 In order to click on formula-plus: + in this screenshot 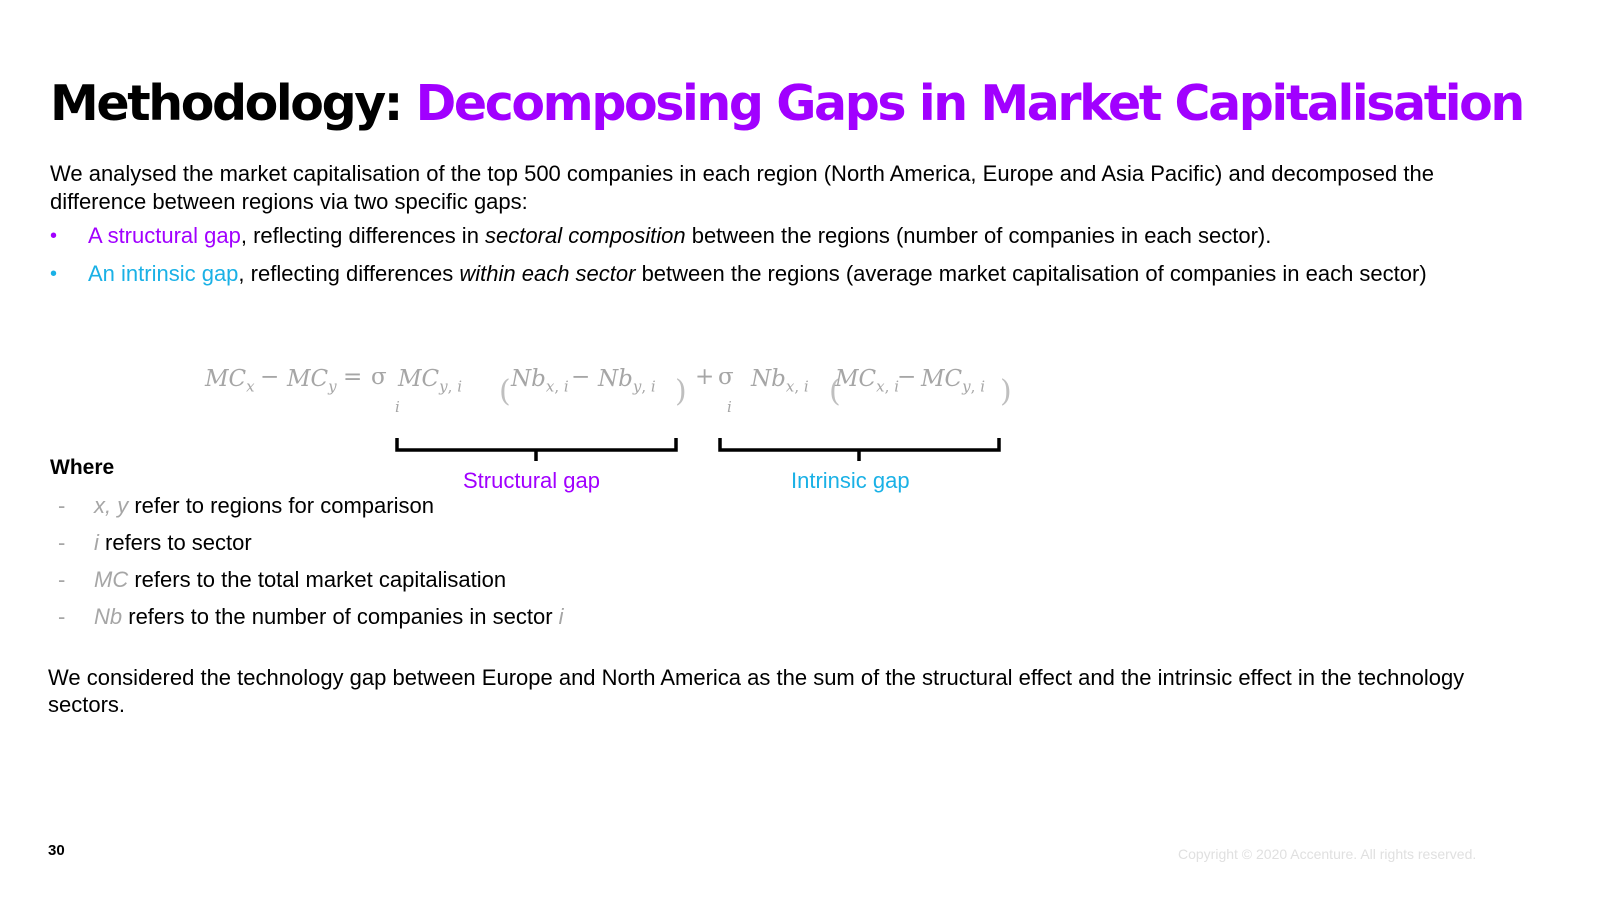, I will do `click(705, 377)`.